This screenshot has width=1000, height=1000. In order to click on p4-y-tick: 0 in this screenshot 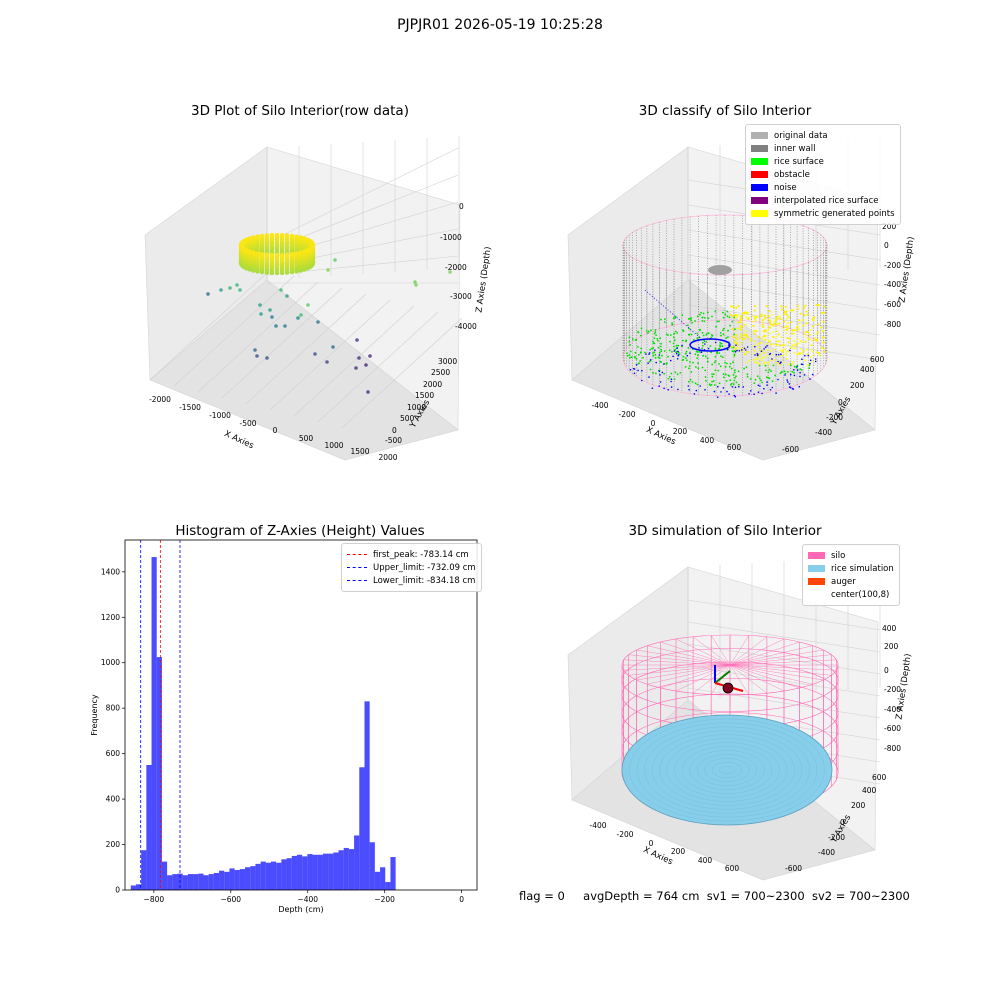, I will do `click(842, 822)`.